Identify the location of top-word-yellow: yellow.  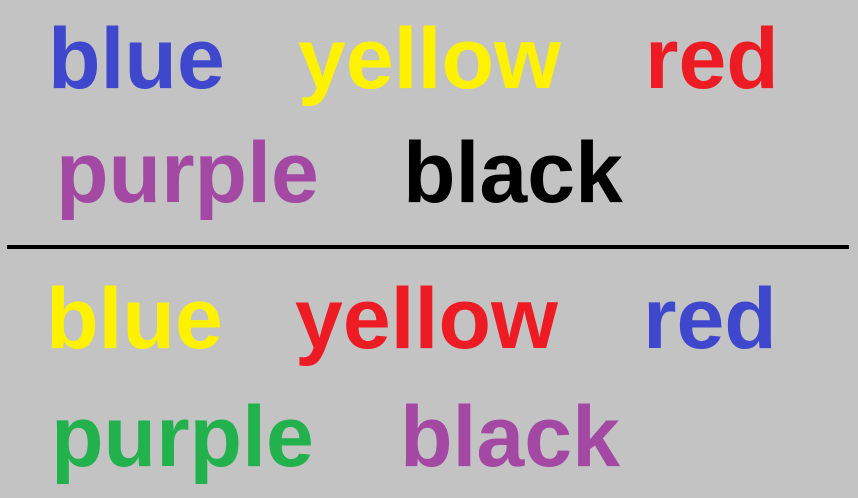
(429, 59).